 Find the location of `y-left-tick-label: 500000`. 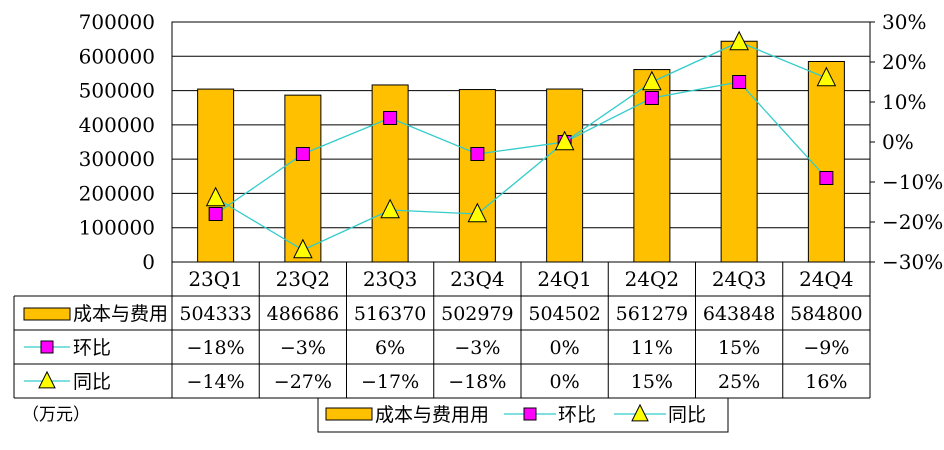

y-left-tick-label: 500000 is located at coordinates (117, 91).